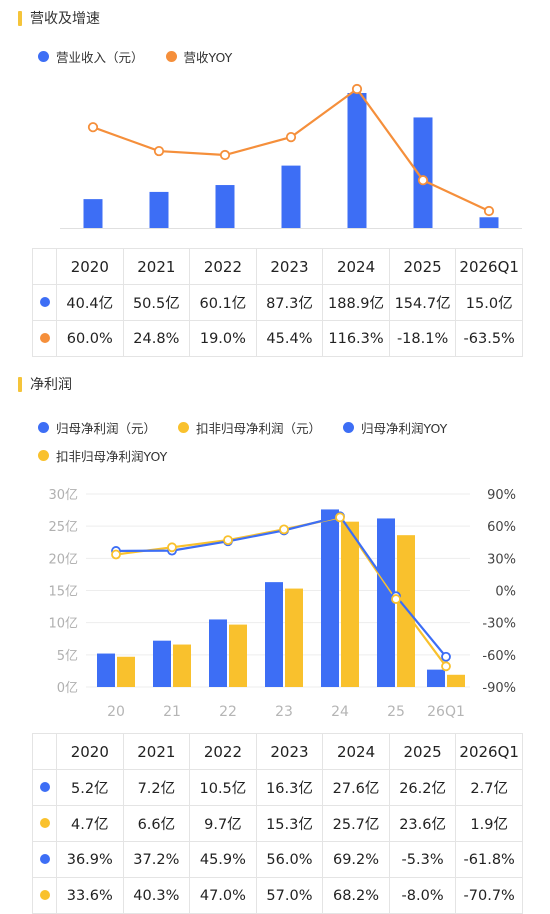  What do you see at coordinates (156, 895) in the screenshot?
I see `table-cell: 40.3%` at bounding box center [156, 895].